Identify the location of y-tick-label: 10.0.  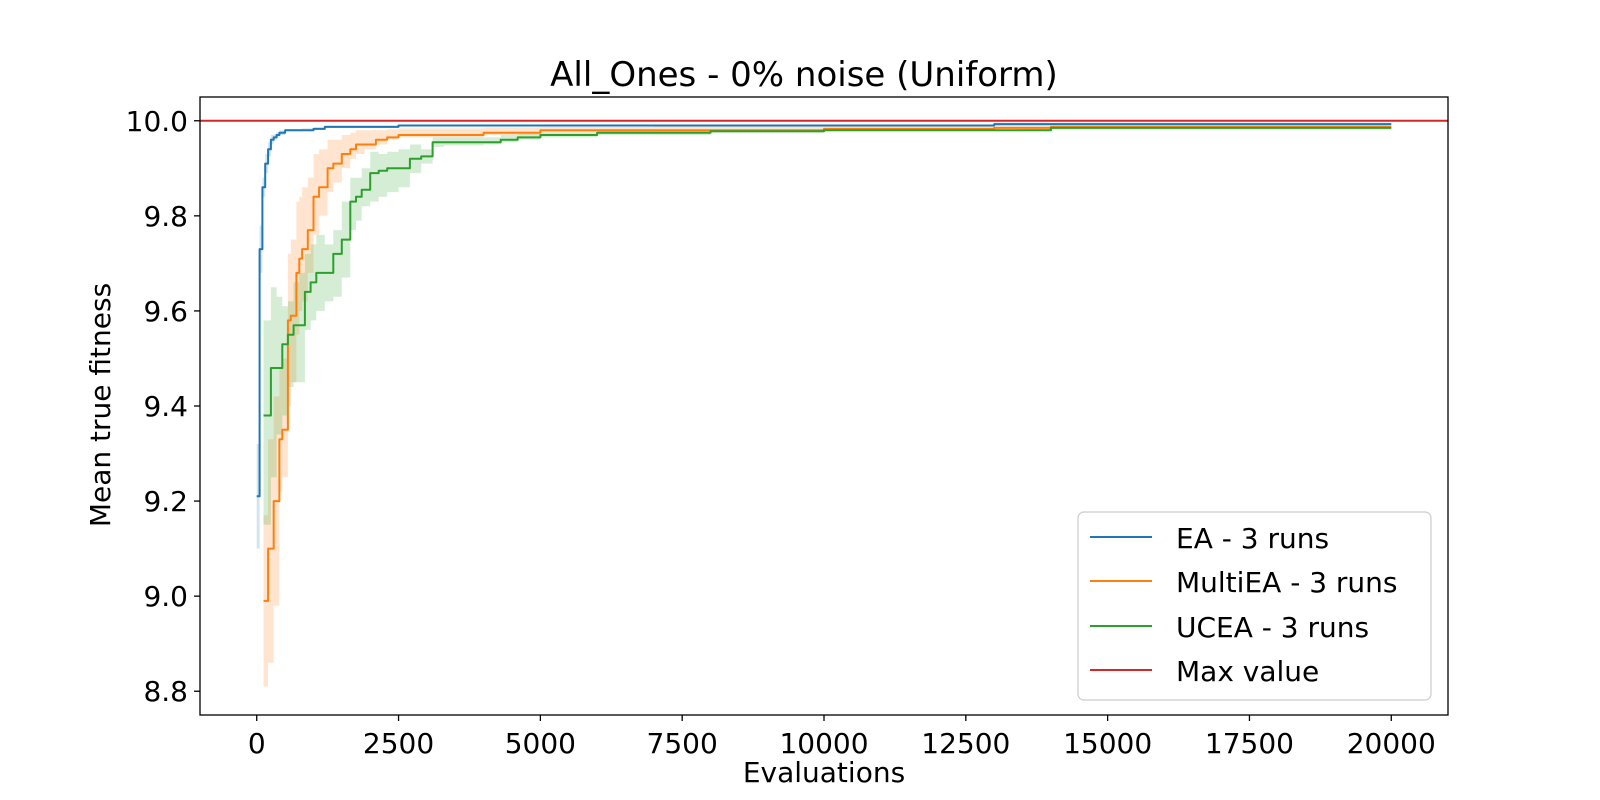
(157, 121).